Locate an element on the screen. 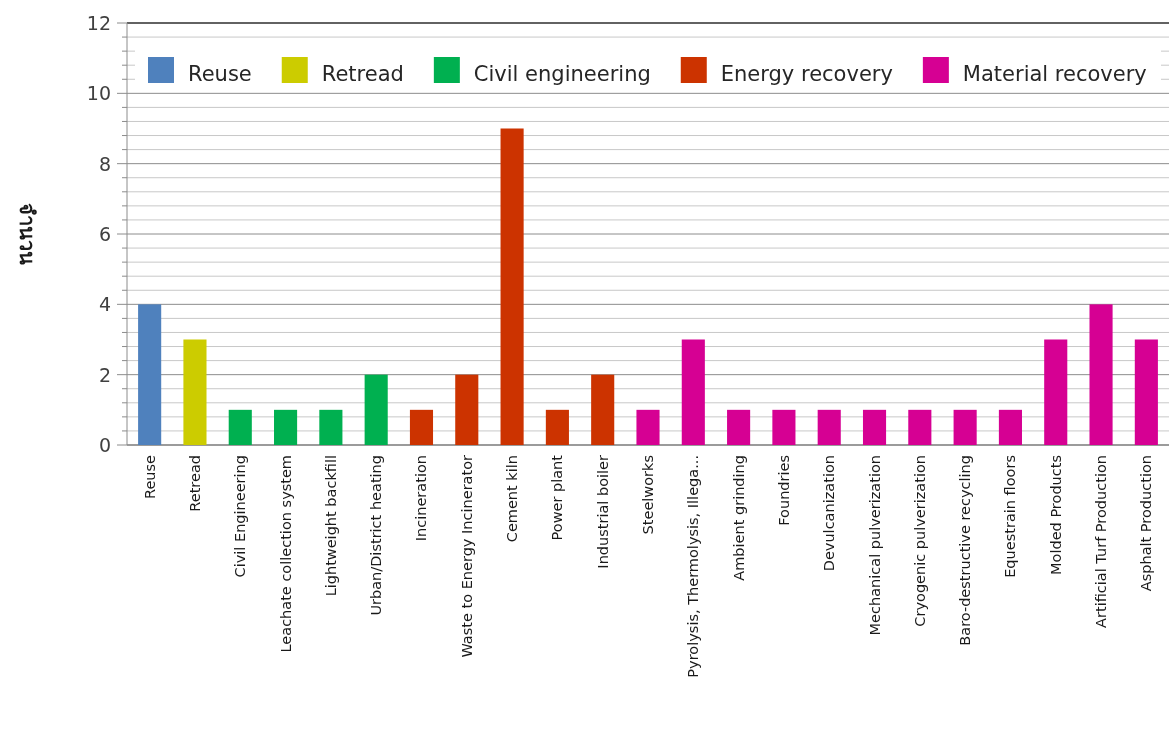 The image size is (1171, 738). y-axis-title: จำนวน is located at coordinates (27, 234).